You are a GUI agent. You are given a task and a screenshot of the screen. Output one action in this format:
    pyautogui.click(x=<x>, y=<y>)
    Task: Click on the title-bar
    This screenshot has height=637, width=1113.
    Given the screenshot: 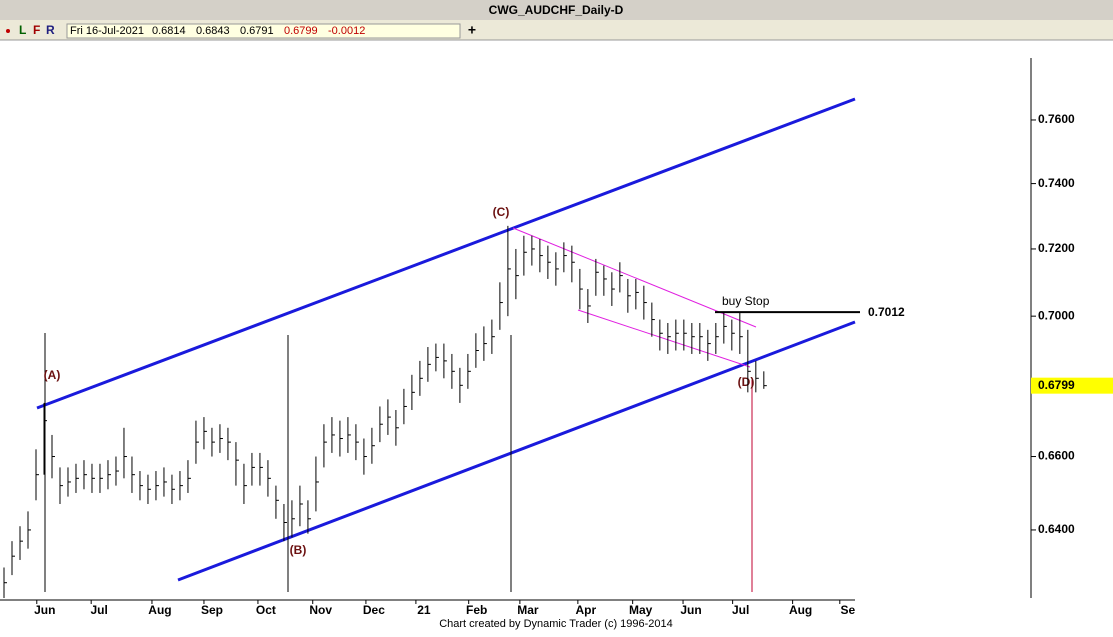 What is the action you would take?
    pyautogui.click(x=556, y=10)
    